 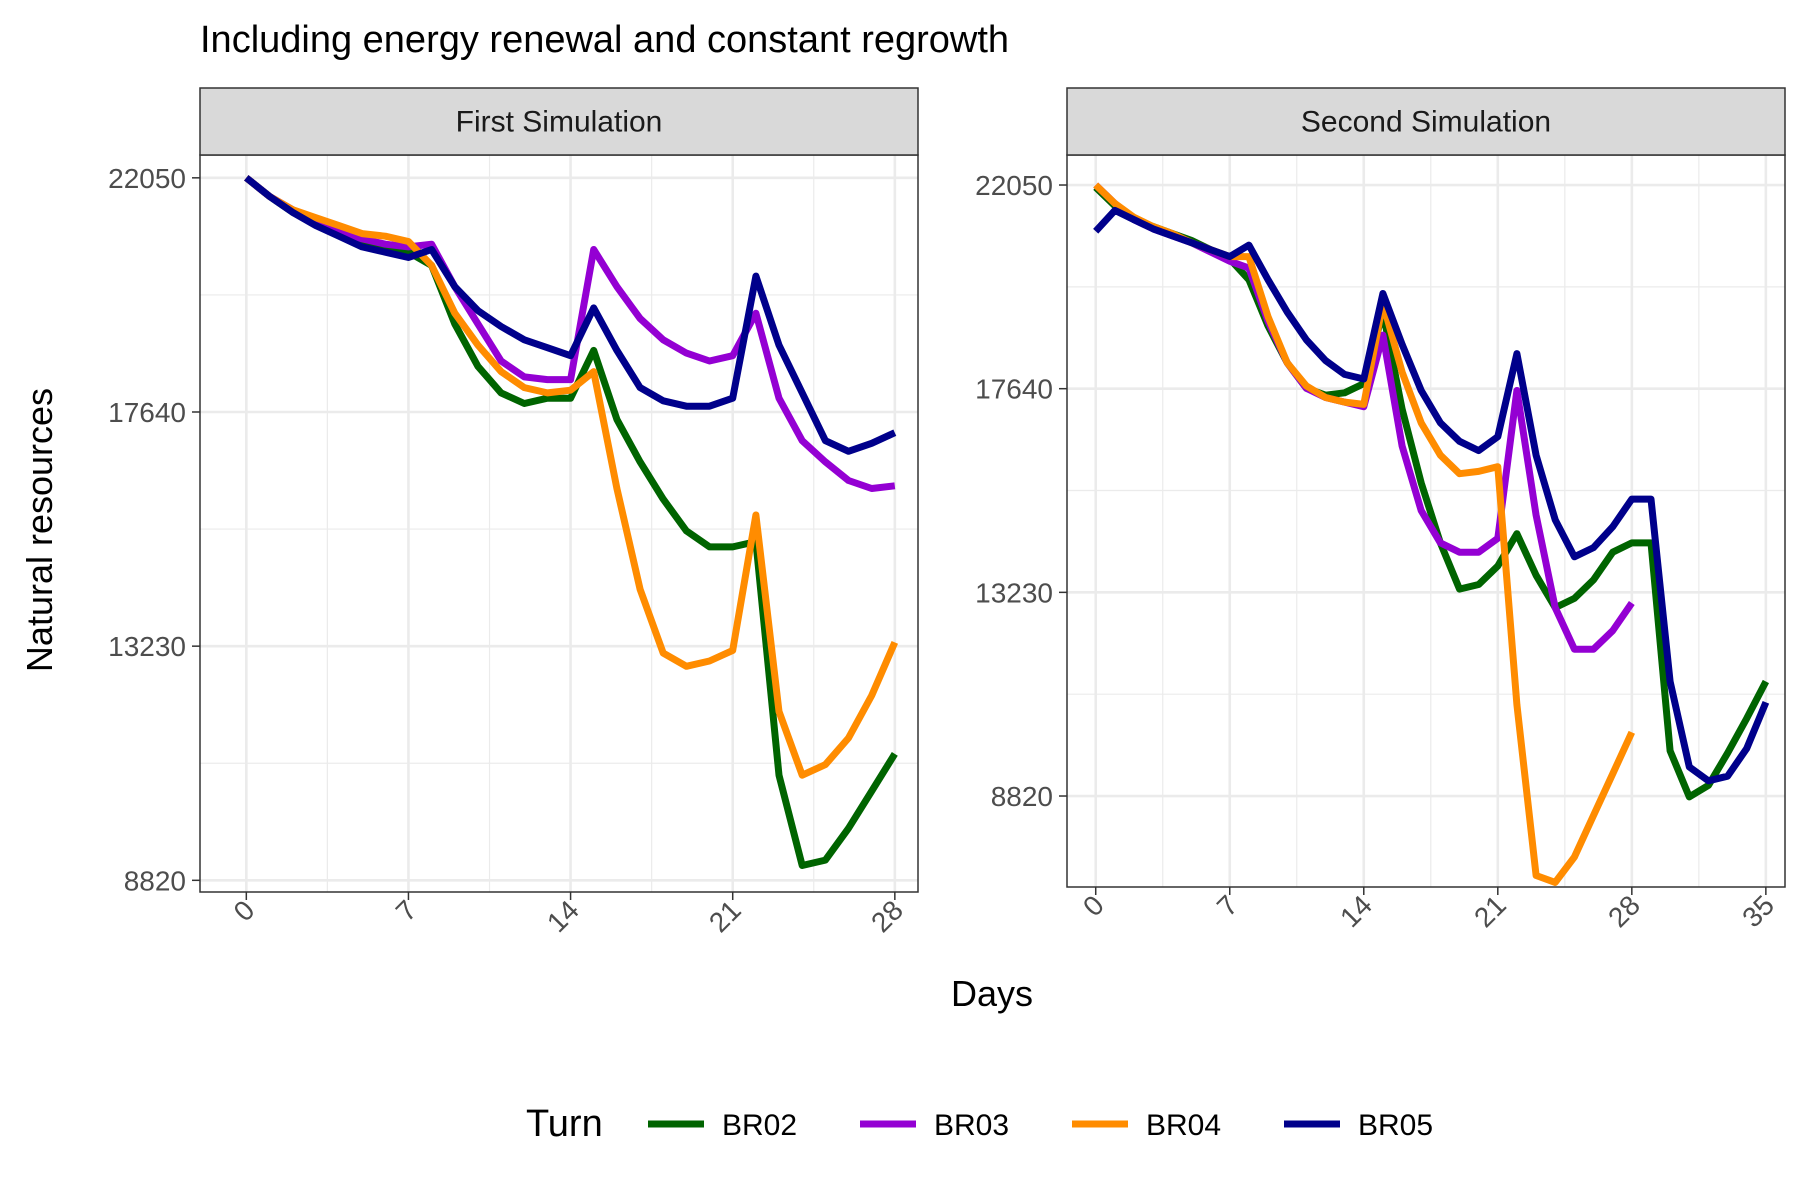 I want to click on legend-label-br03: BR03, so click(x=971, y=1125).